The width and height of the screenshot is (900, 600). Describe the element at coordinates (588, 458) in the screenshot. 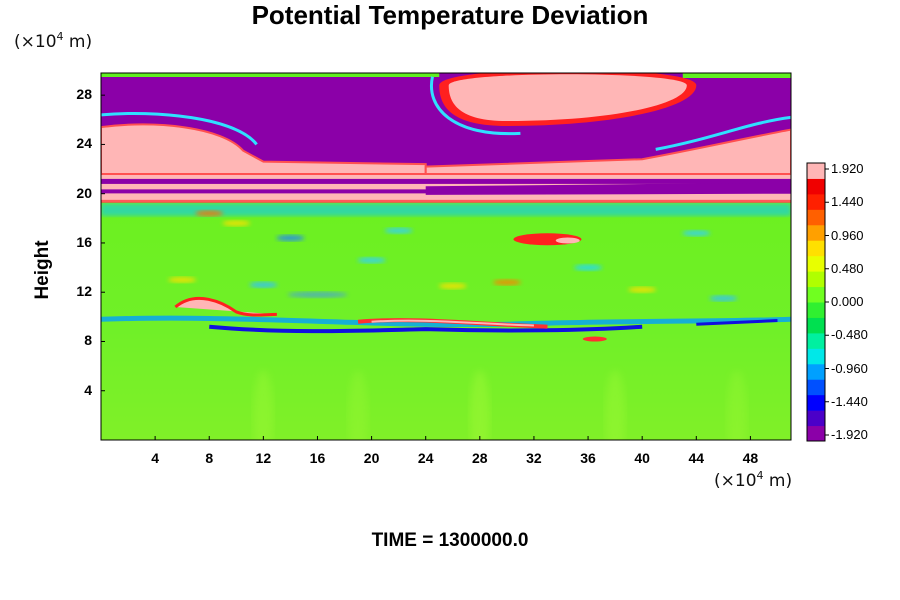

I see `x-tick-label: 36` at that location.